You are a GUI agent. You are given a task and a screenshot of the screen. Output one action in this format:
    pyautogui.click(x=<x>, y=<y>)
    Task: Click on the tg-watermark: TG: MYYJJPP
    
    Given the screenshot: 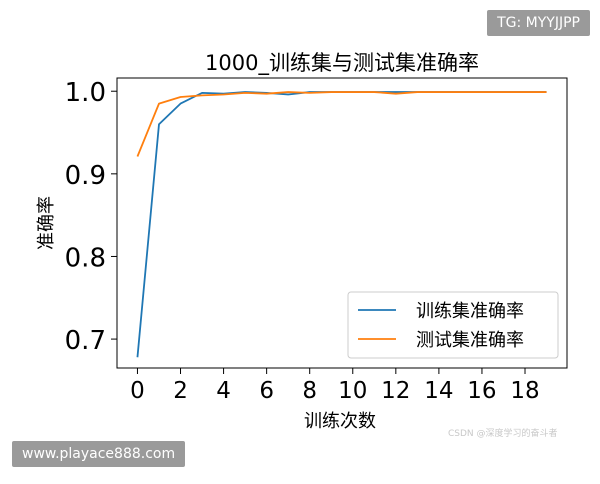 What is the action you would take?
    pyautogui.click(x=538, y=23)
    